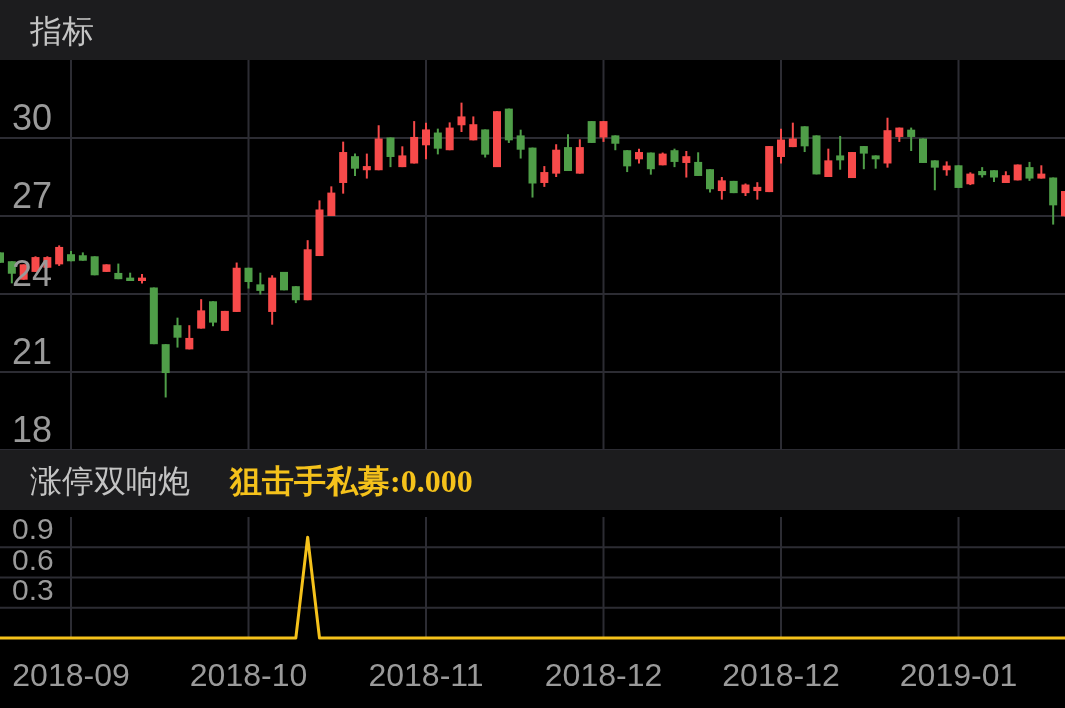  I want to click on x-tick-label: 2019-01, so click(958, 675).